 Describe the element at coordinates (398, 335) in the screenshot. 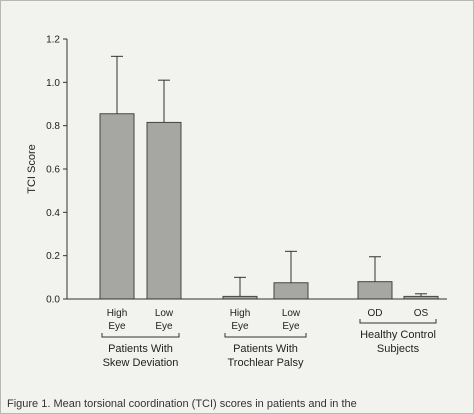

I see `group-label: Healthy Control` at that location.